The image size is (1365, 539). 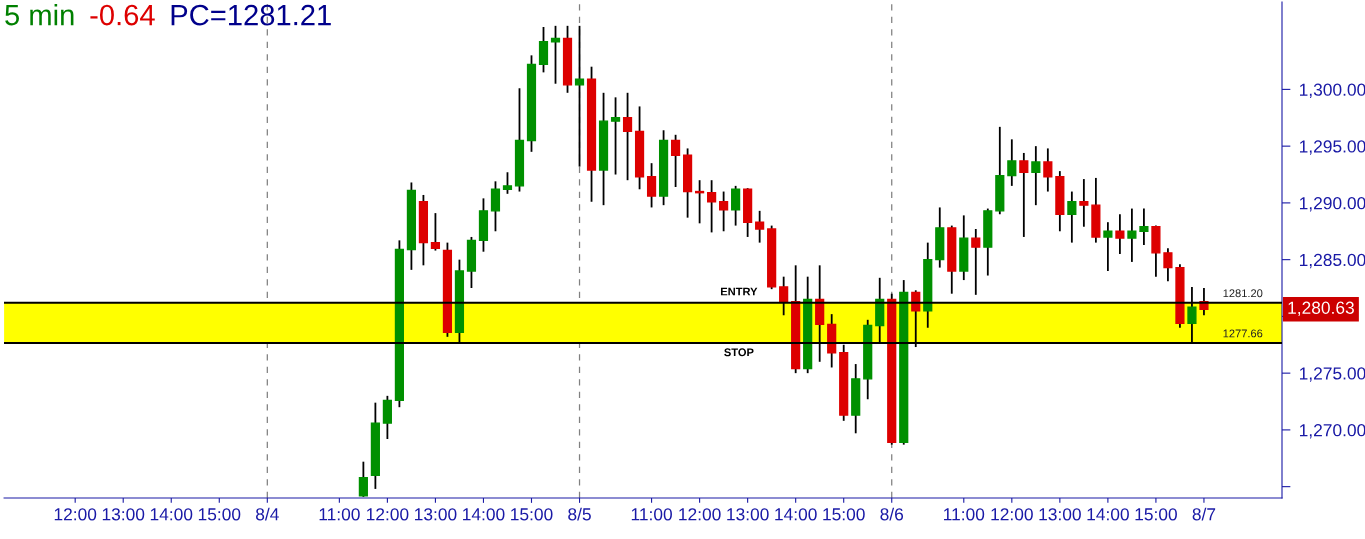 I want to click on y-tick-label: 1,300.00, so click(x=1332, y=90).